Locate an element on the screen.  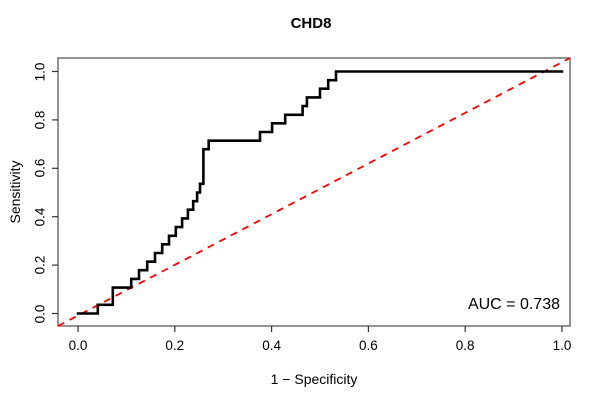
y-tick-label: 0.6 is located at coordinates (40, 168).